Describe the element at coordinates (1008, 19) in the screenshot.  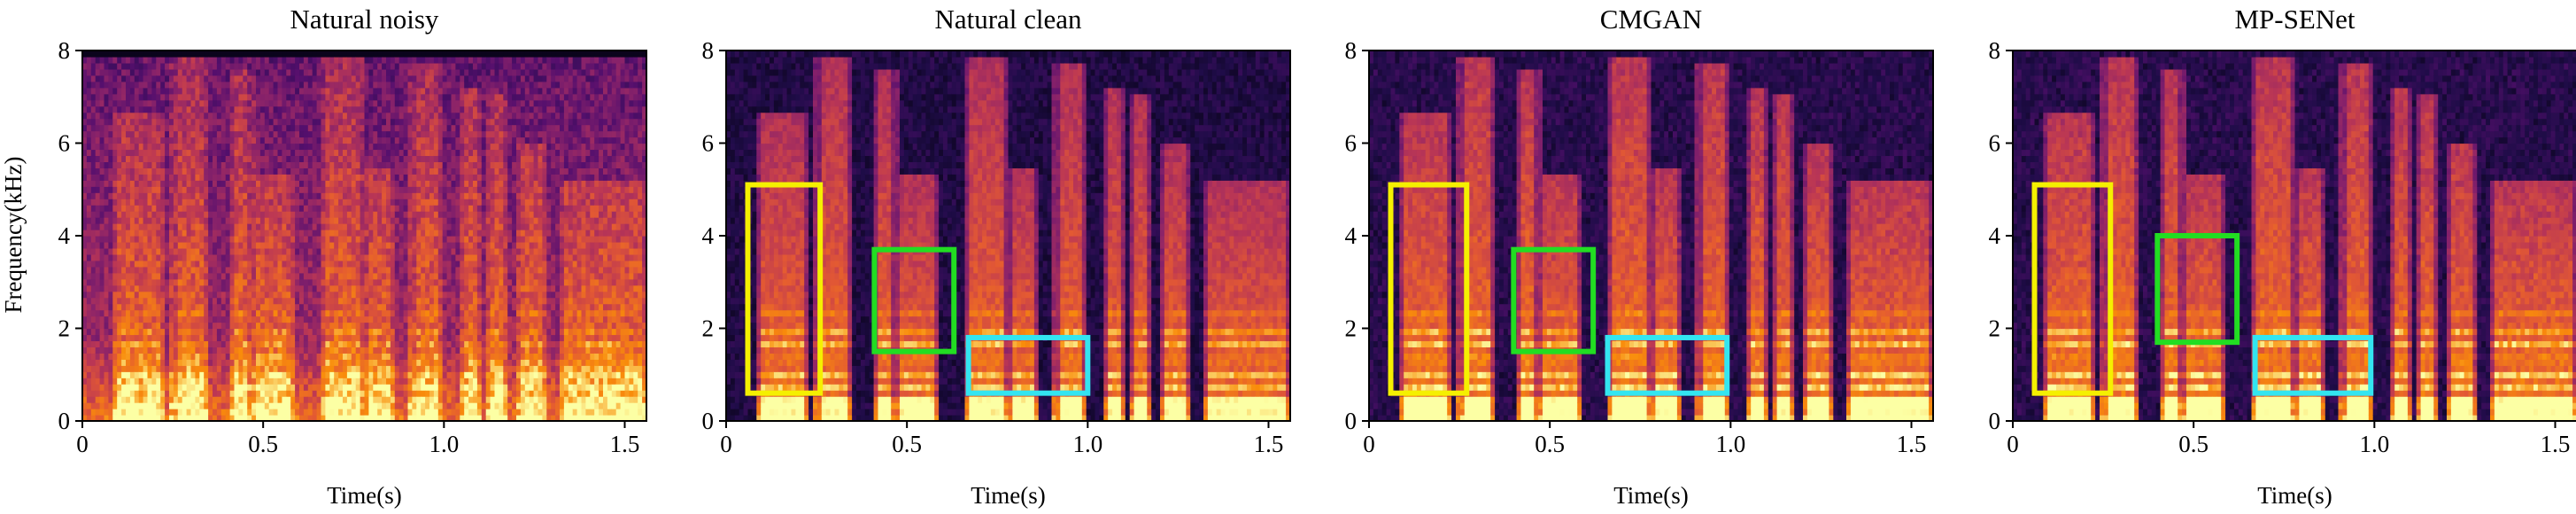
I see `panel-title: Natural clean` at that location.